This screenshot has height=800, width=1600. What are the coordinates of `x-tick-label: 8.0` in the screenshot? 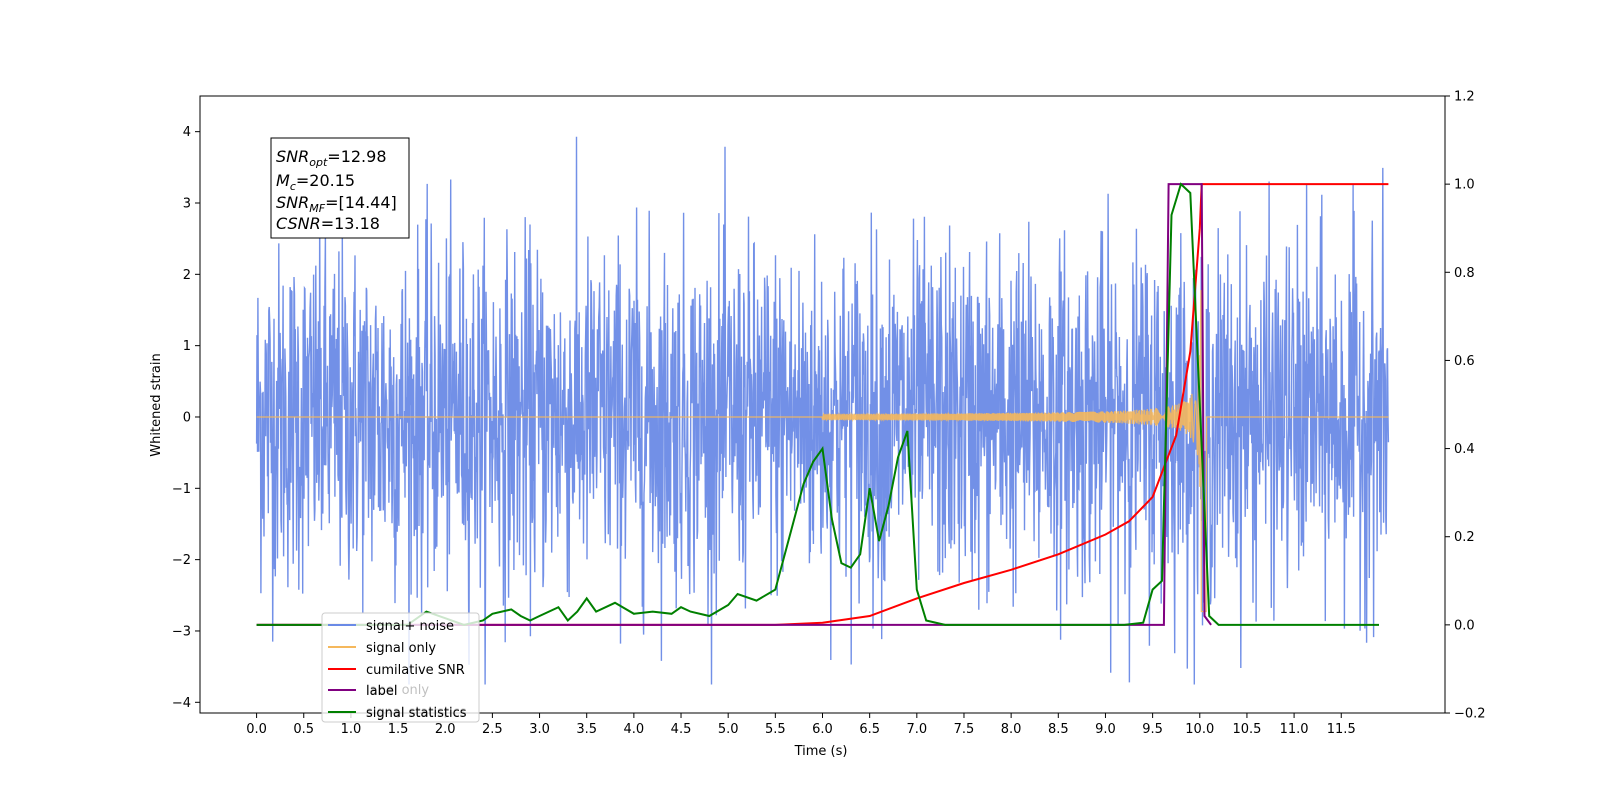 It's located at (1011, 729).